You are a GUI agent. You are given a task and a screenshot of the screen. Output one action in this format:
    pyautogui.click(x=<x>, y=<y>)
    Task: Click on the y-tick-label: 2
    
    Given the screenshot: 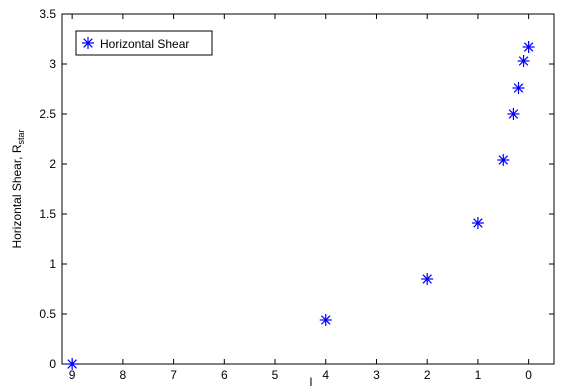 What is the action you would take?
    pyautogui.click(x=52, y=164)
    